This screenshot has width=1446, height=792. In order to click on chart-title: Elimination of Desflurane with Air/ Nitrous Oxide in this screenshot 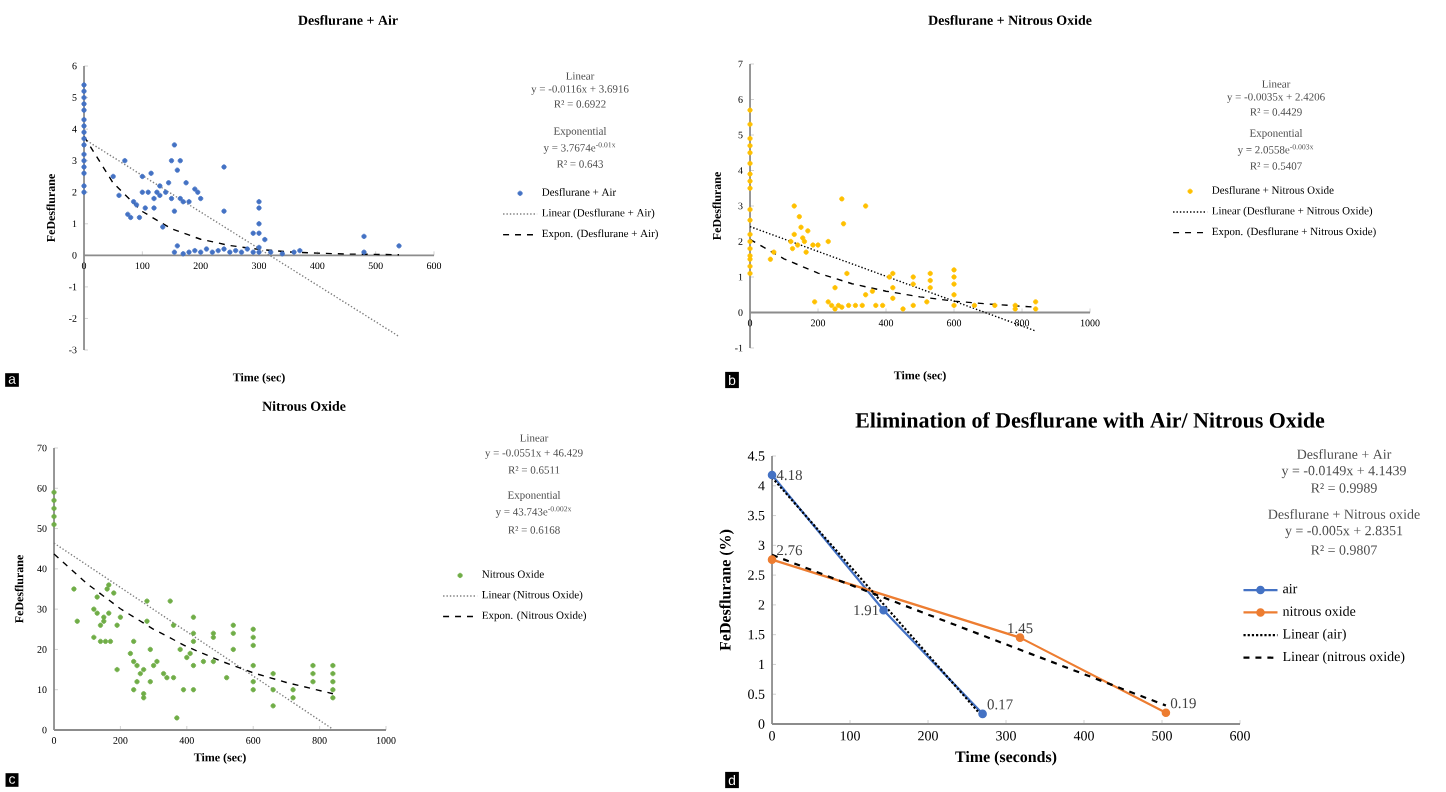, I will do `click(1090, 420)`.